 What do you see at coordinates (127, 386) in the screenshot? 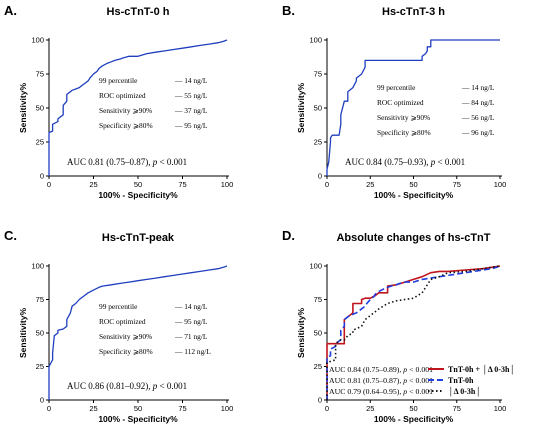
I see `auc-label: AUC 0.86 (0.81–0.92), p < 0.001` at bounding box center [127, 386].